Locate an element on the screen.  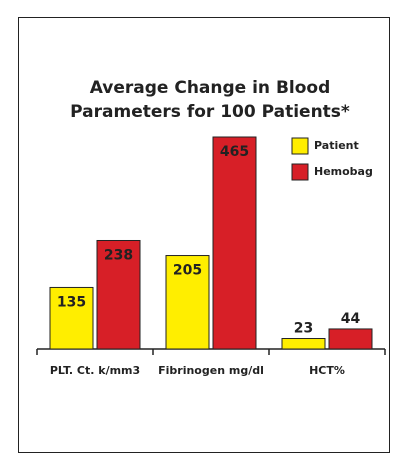
data-label: 465 is located at coordinates (234, 152).